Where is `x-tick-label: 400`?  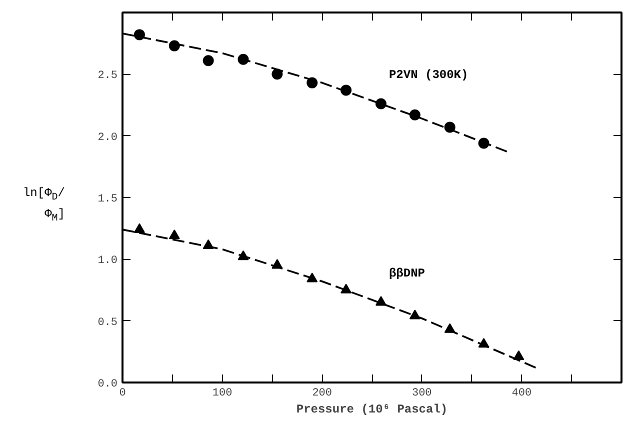 x-tick-label: 400 is located at coordinates (522, 394).